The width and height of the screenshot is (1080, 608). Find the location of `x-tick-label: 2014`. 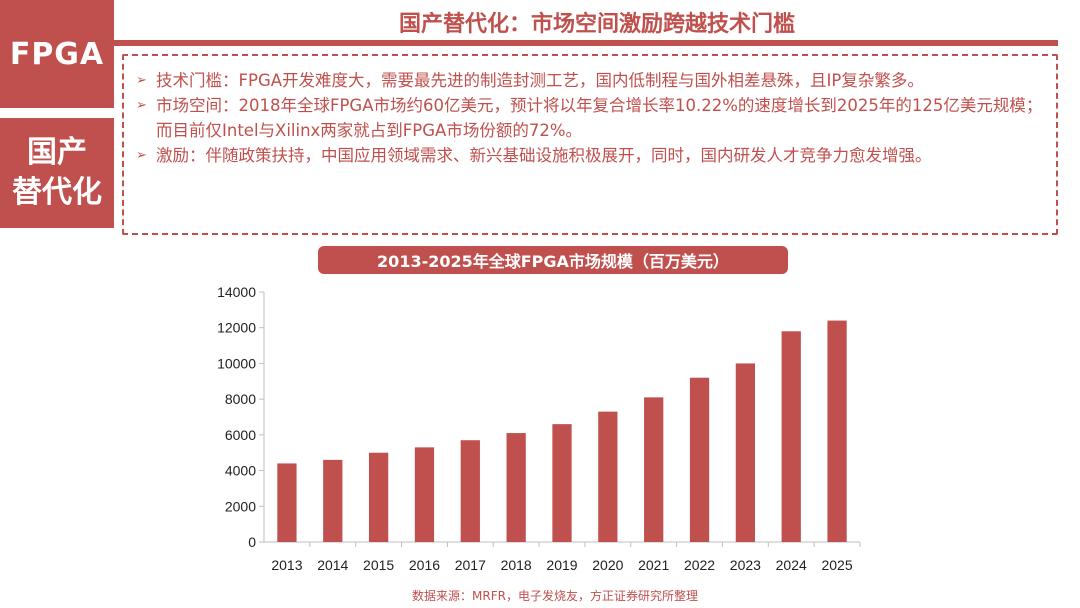

x-tick-label: 2014 is located at coordinates (332, 565).